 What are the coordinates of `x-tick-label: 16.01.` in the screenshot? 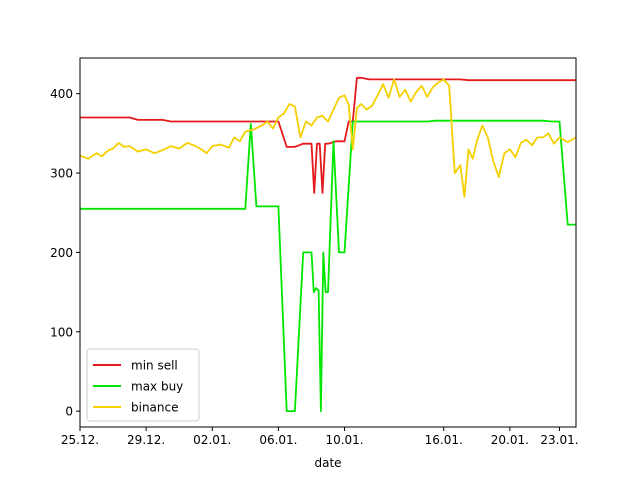 It's located at (444, 440).